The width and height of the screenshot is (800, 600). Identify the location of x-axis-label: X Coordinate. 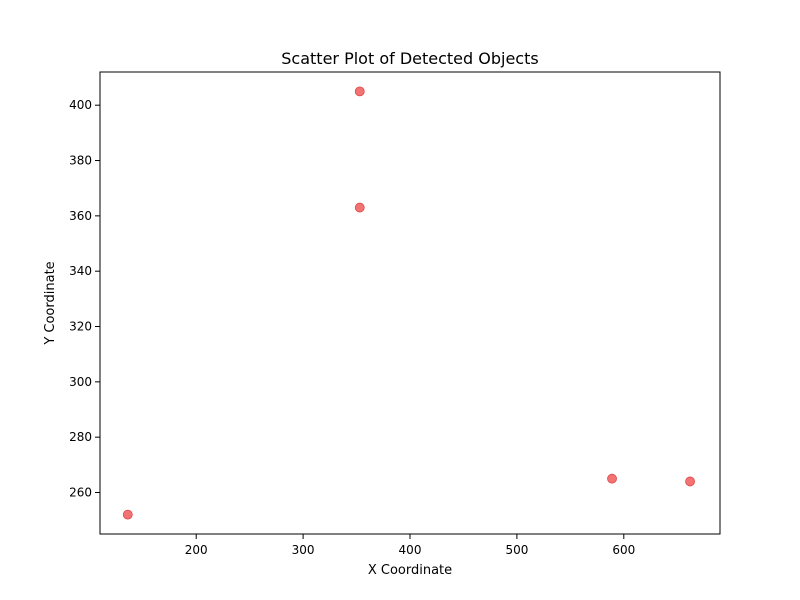
(410, 570).